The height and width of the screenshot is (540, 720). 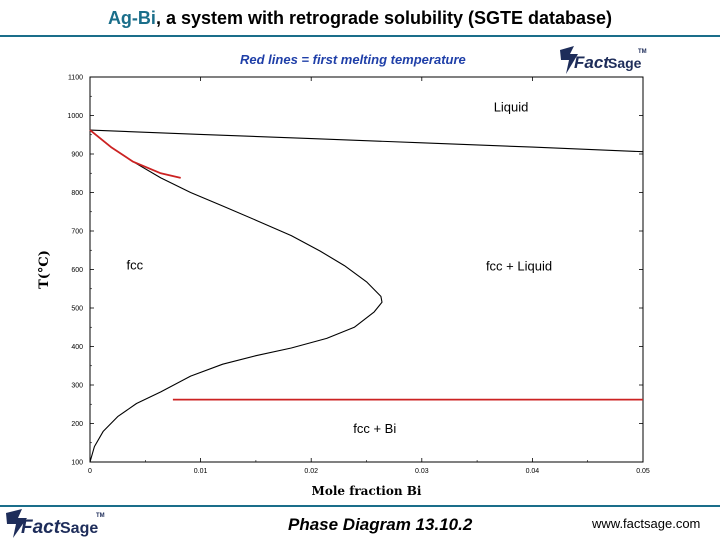 I want to click on y-tick-label: 200, so click(x=77, y=424).